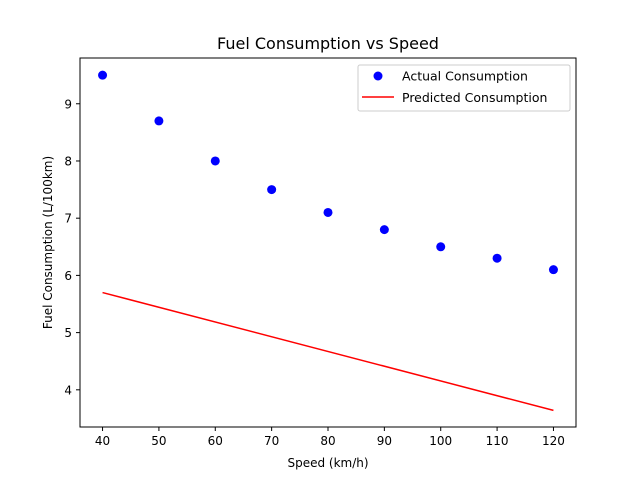  Describe the element at coordinates (553, 441) in the screenshot. I see `x-tick-label: 120` at that location.